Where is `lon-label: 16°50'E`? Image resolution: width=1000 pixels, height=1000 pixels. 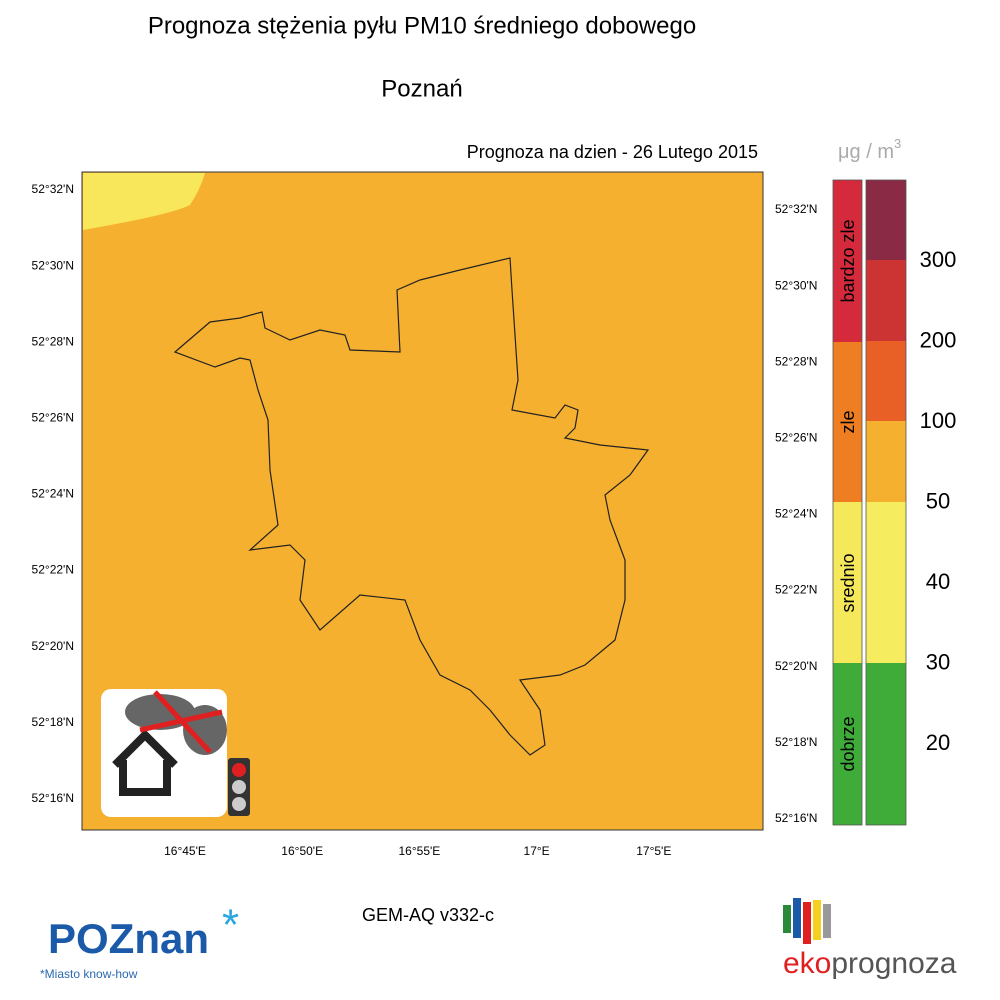
lon-label: 16°50'E is located at coordinates (302, 851).